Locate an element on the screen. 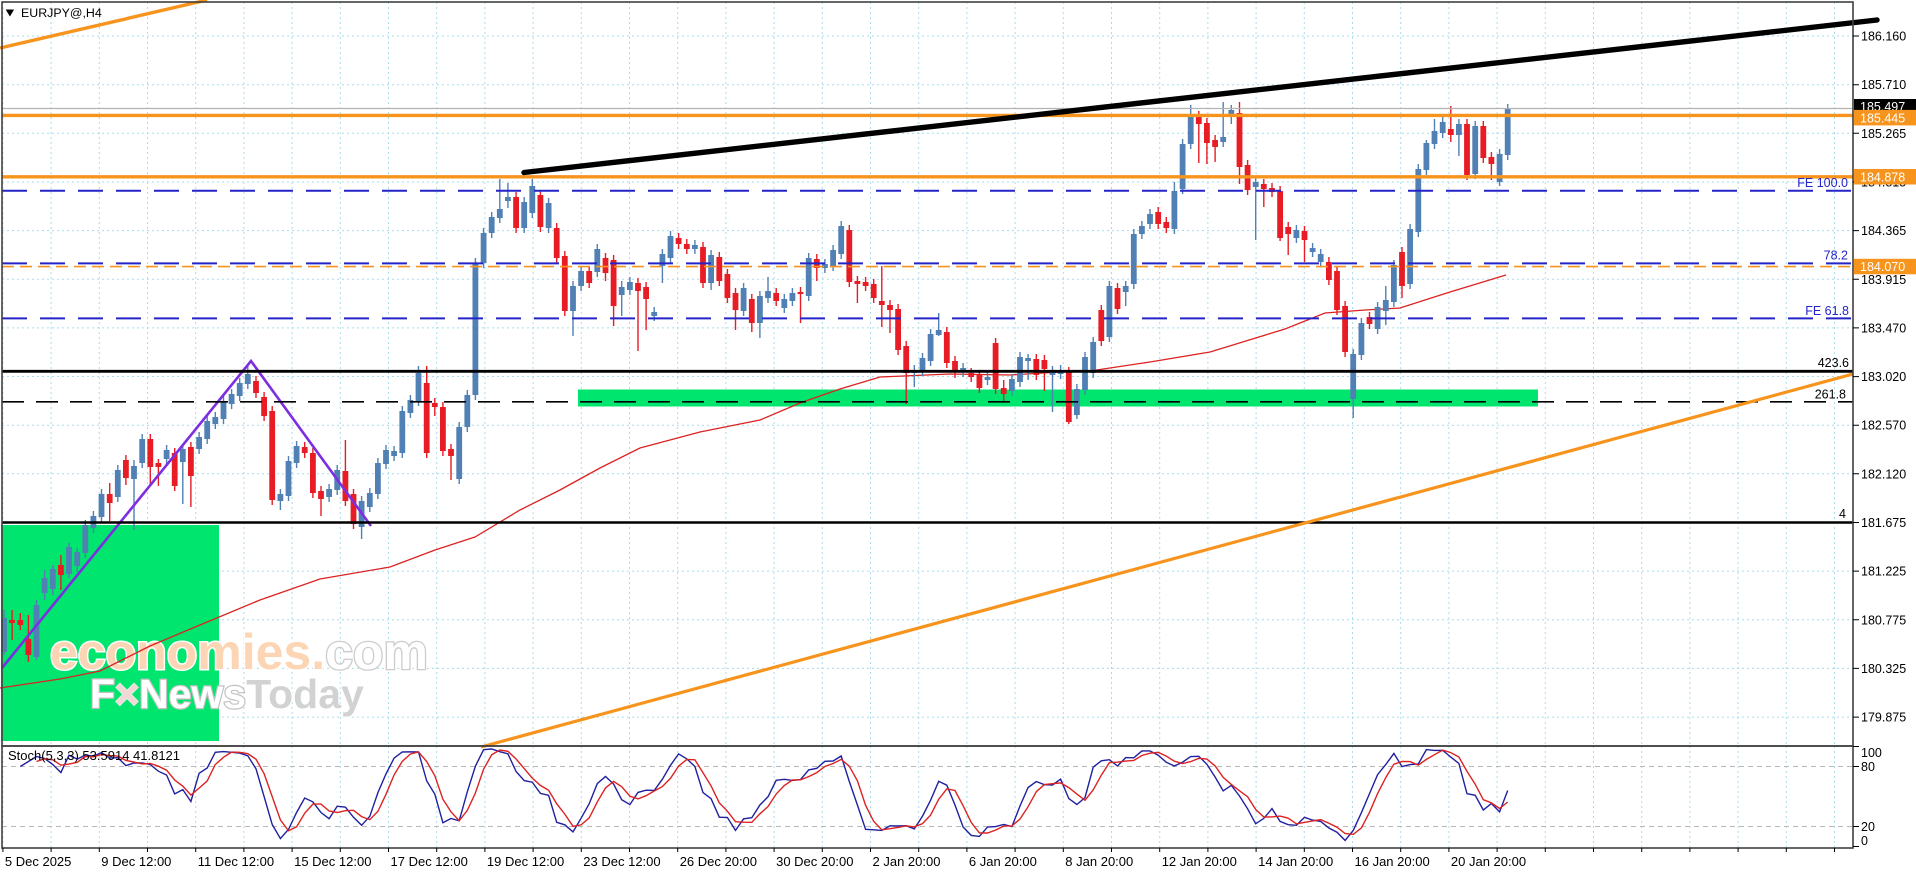  svg-text: 6 Jan 20:00 is located at coordinates (1003, 861).